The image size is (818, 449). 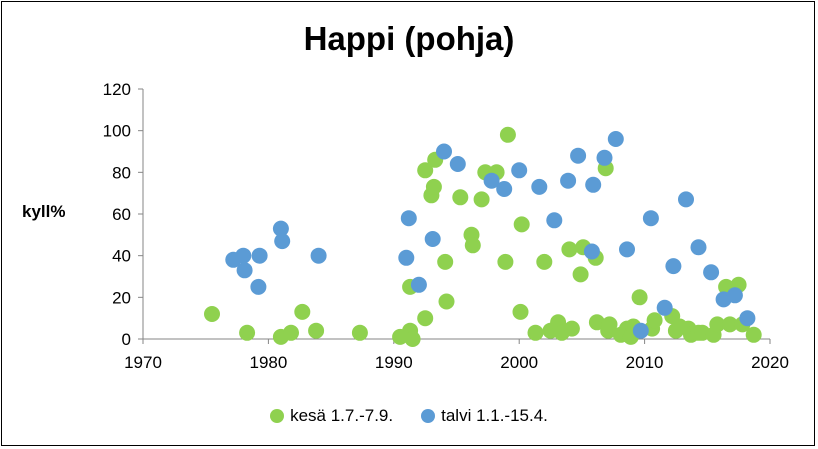 What do you see at coordinates (143, 362) in the screenshot?
I see `x-tick-label: 1970` at bounding box center [143, 362].